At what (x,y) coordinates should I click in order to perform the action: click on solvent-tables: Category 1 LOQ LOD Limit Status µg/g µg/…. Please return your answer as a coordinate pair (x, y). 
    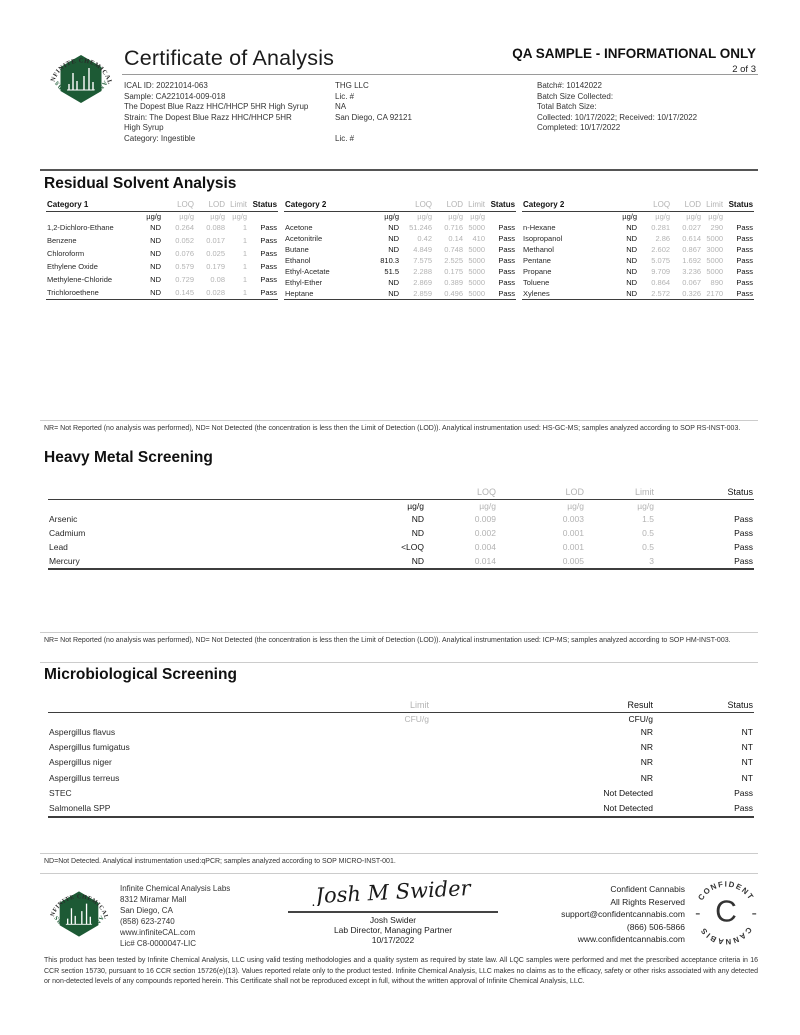
    Looking at the image, I should click on (400, 249).